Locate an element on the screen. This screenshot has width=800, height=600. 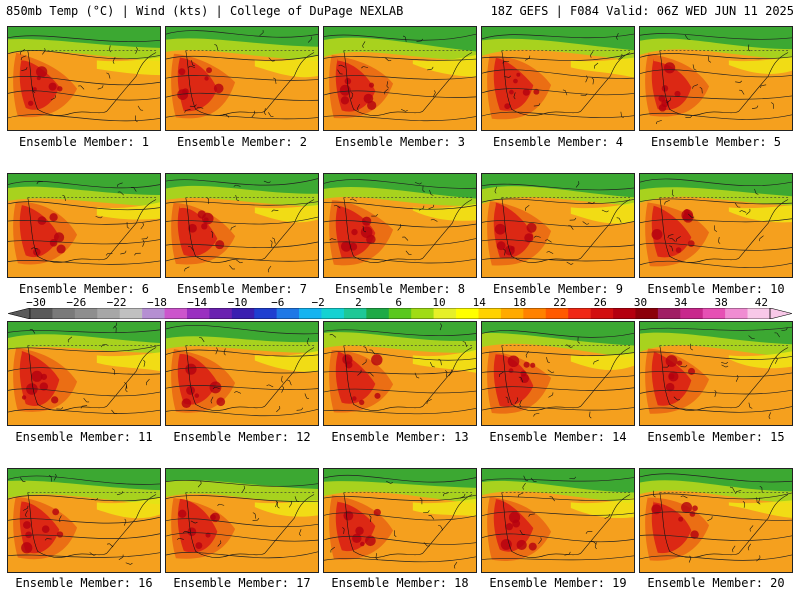
colorbar-tick-label: 26 is located at coordinates (600, 302).